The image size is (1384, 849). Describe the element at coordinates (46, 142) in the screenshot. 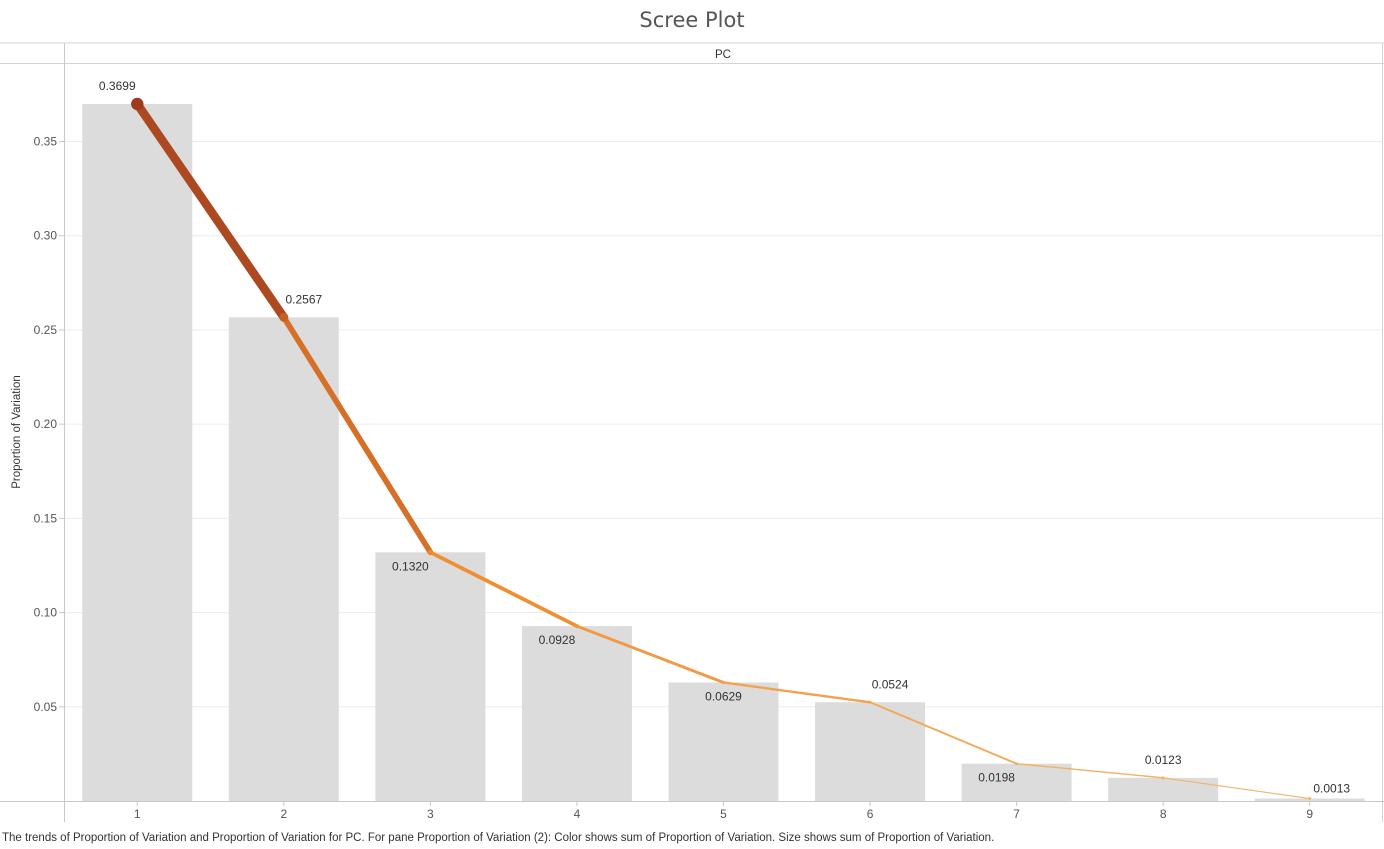

I see `y-tick-label: 0.35` at that location.